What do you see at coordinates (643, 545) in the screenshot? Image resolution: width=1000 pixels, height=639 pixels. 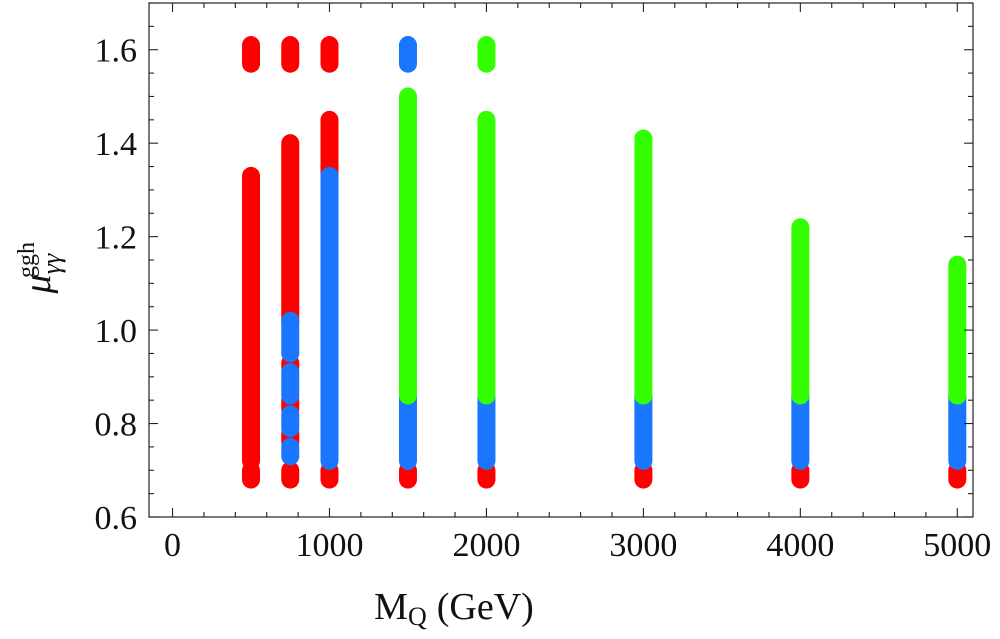 I see `x-tick-label: 3000` at bounding box center [643, 545].